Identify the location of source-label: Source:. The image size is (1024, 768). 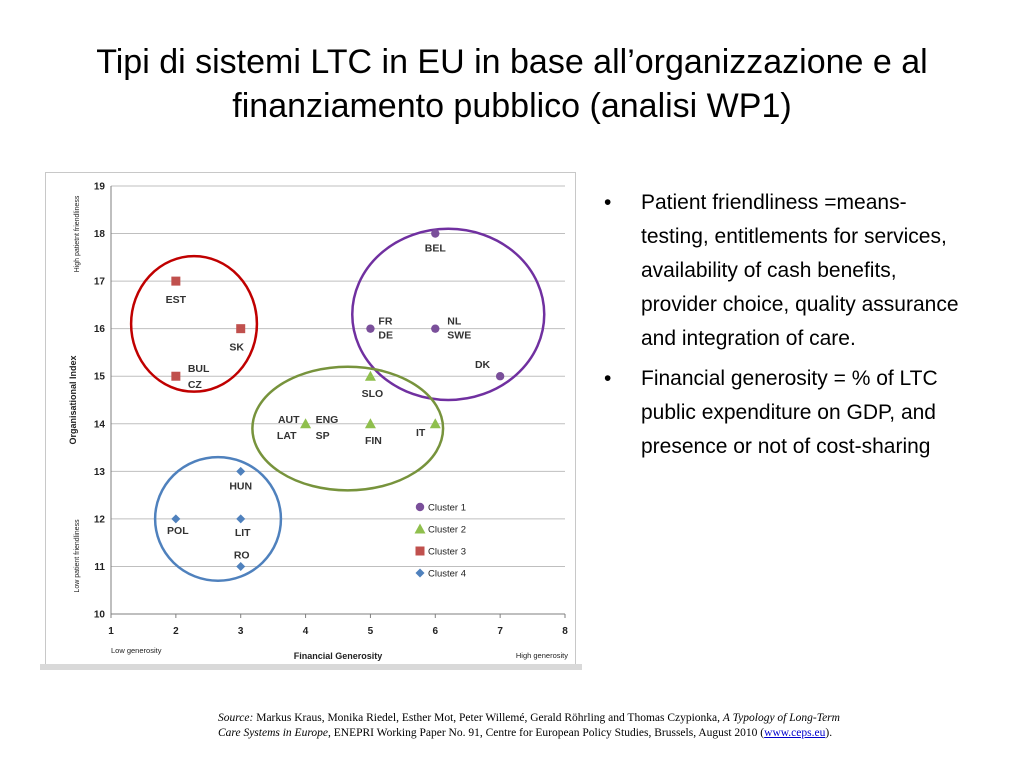
(236, 718).